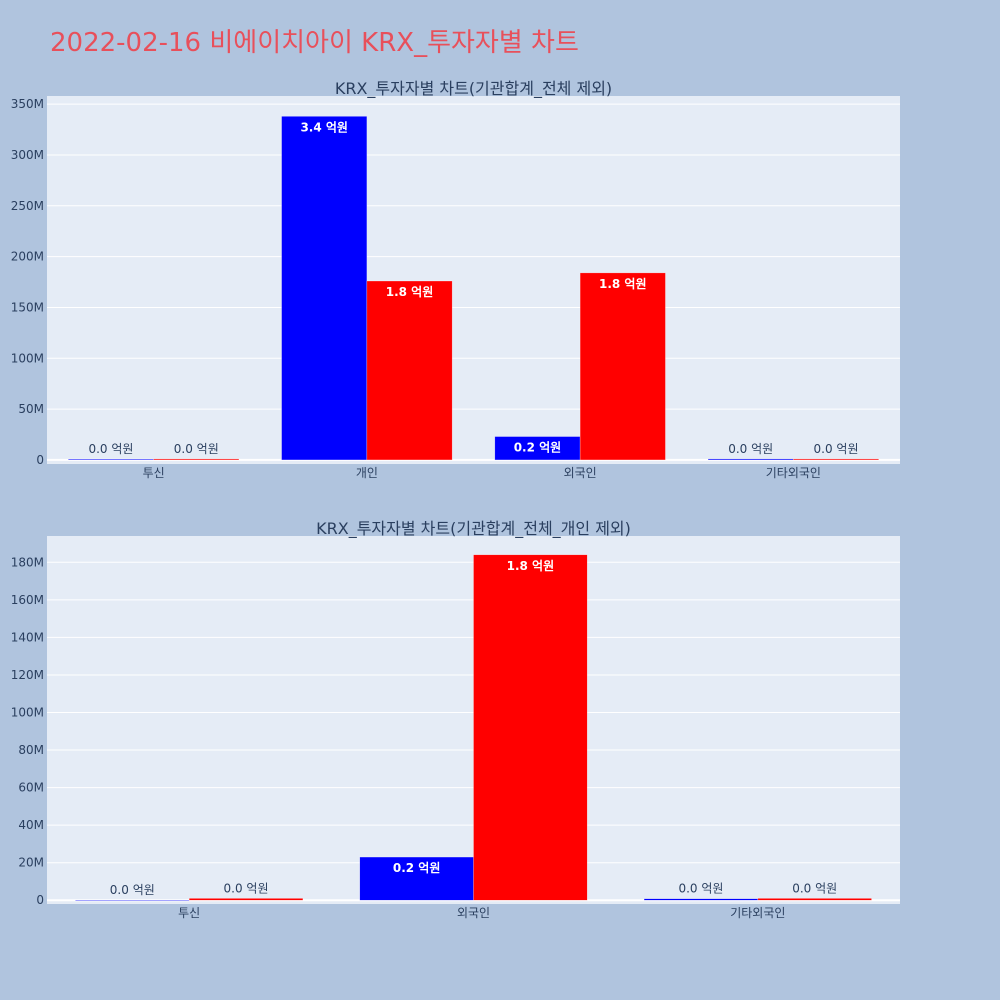 The image size is (1000, 1000). What do you see at coordinates (473, 89) in the screenshot?
I see `chart-title: KRX_투자자별 차트(기관합계_전체 제외)` at bounding box center [473, 89].